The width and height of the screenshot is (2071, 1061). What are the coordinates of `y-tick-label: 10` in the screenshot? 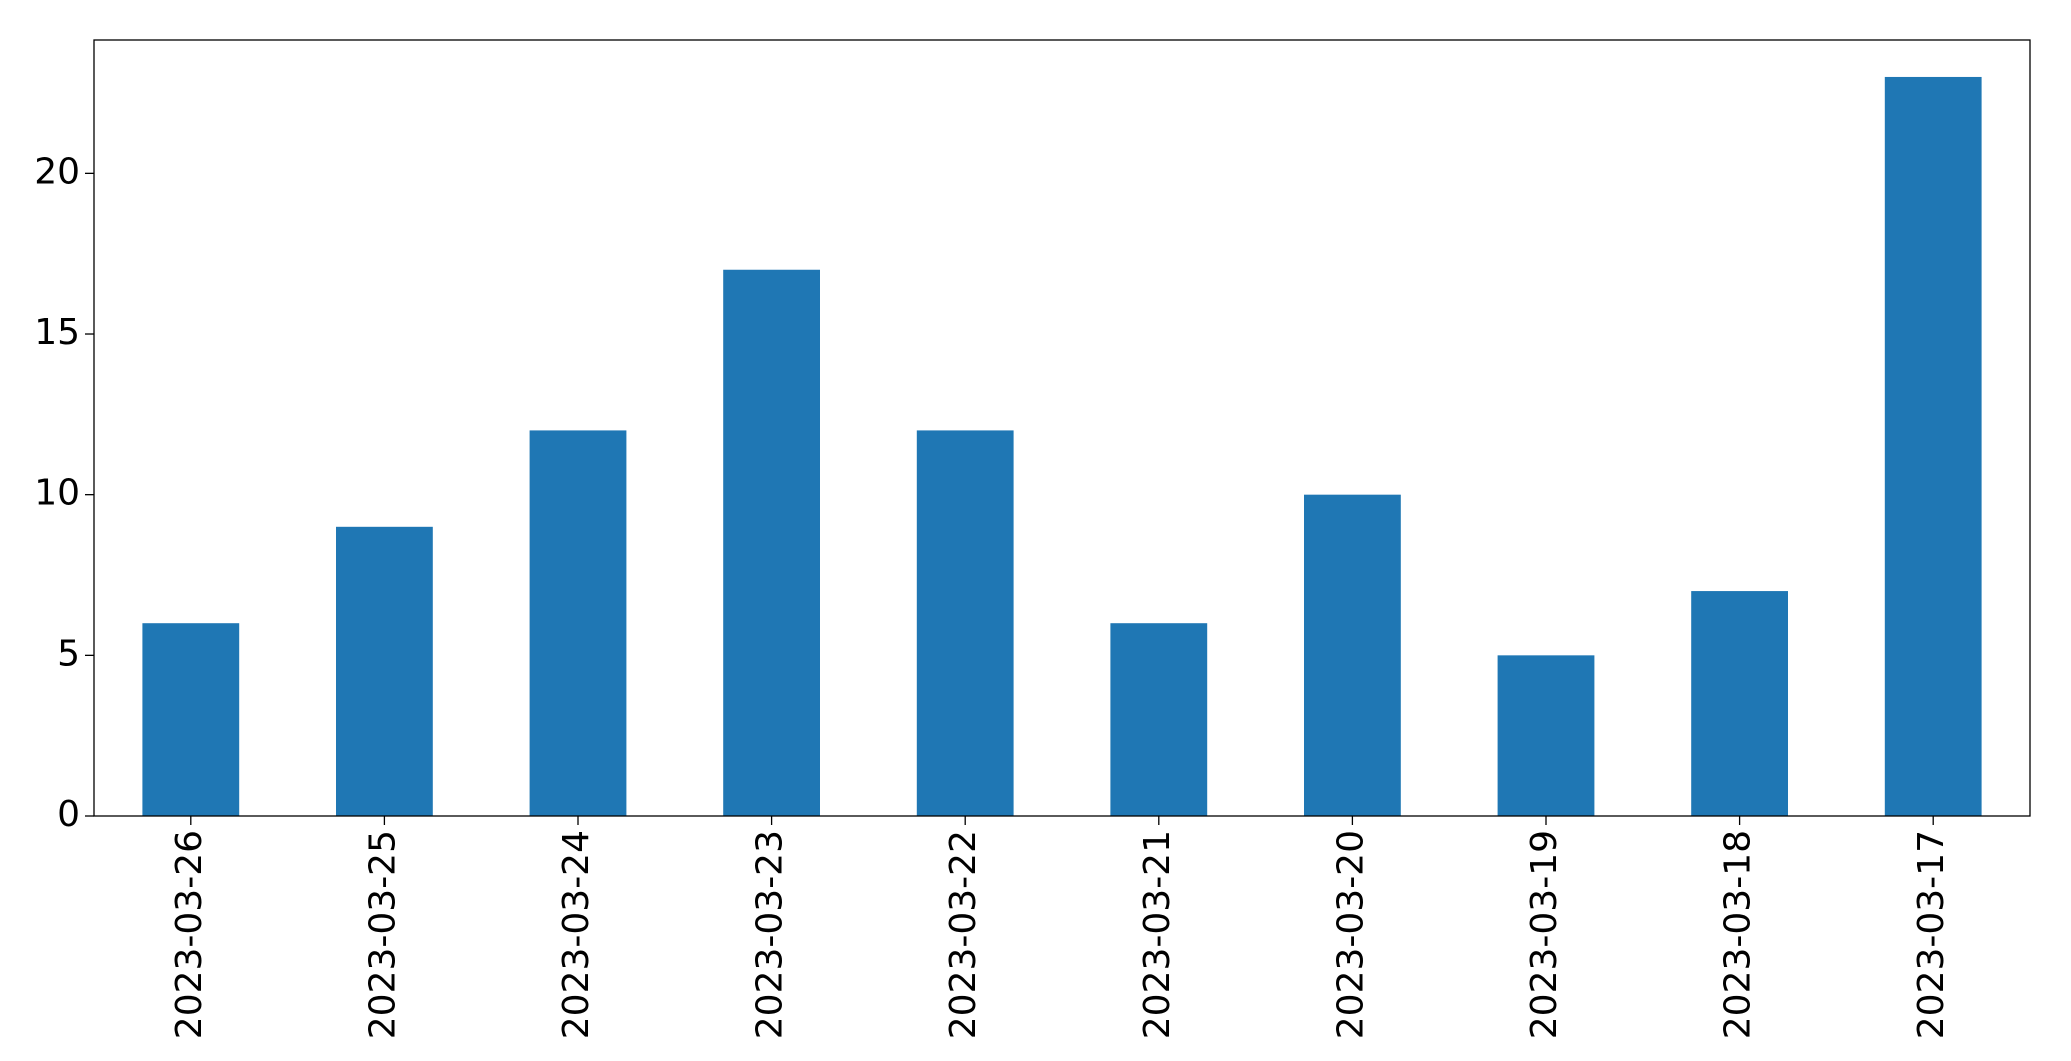 It's located at (57, 493).